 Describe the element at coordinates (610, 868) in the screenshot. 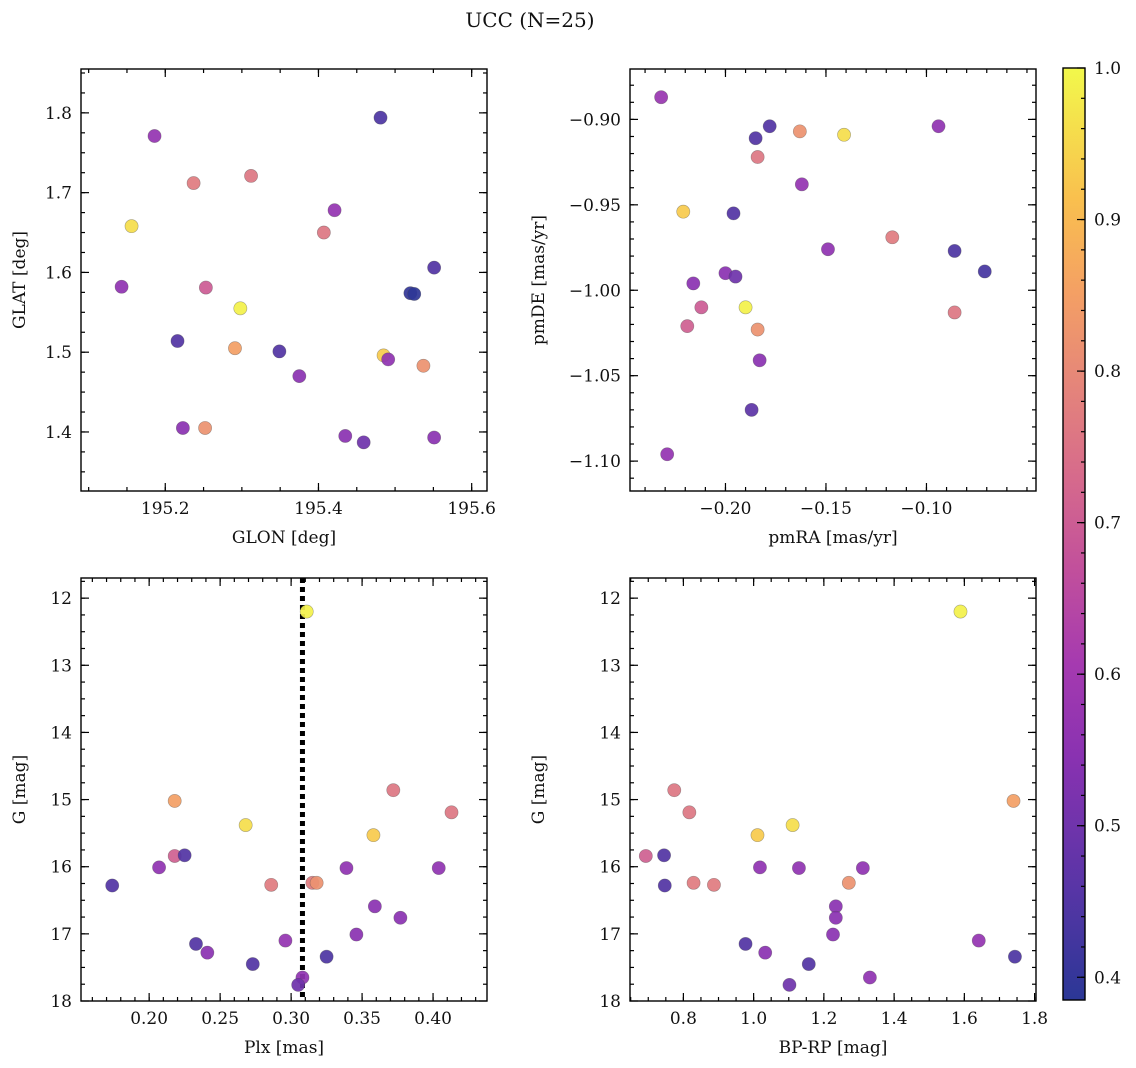

I see `y-tick-label: 16` at that location.